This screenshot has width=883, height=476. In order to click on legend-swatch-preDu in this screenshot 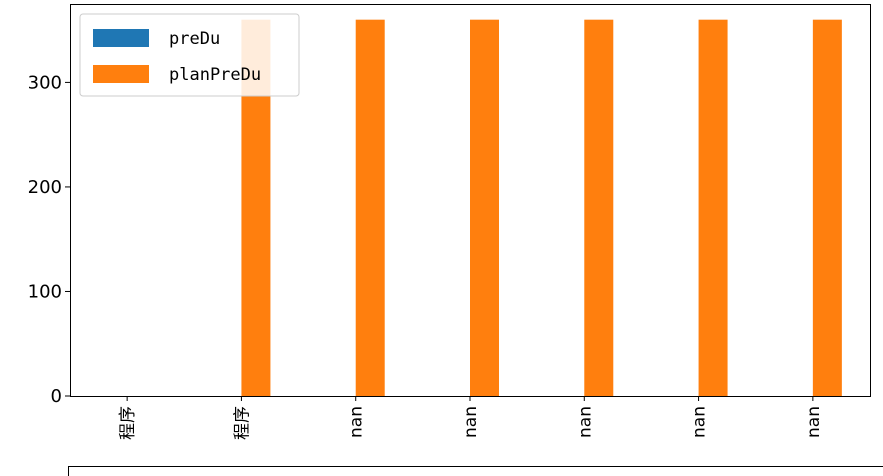, I will do `click(121, 38)`.